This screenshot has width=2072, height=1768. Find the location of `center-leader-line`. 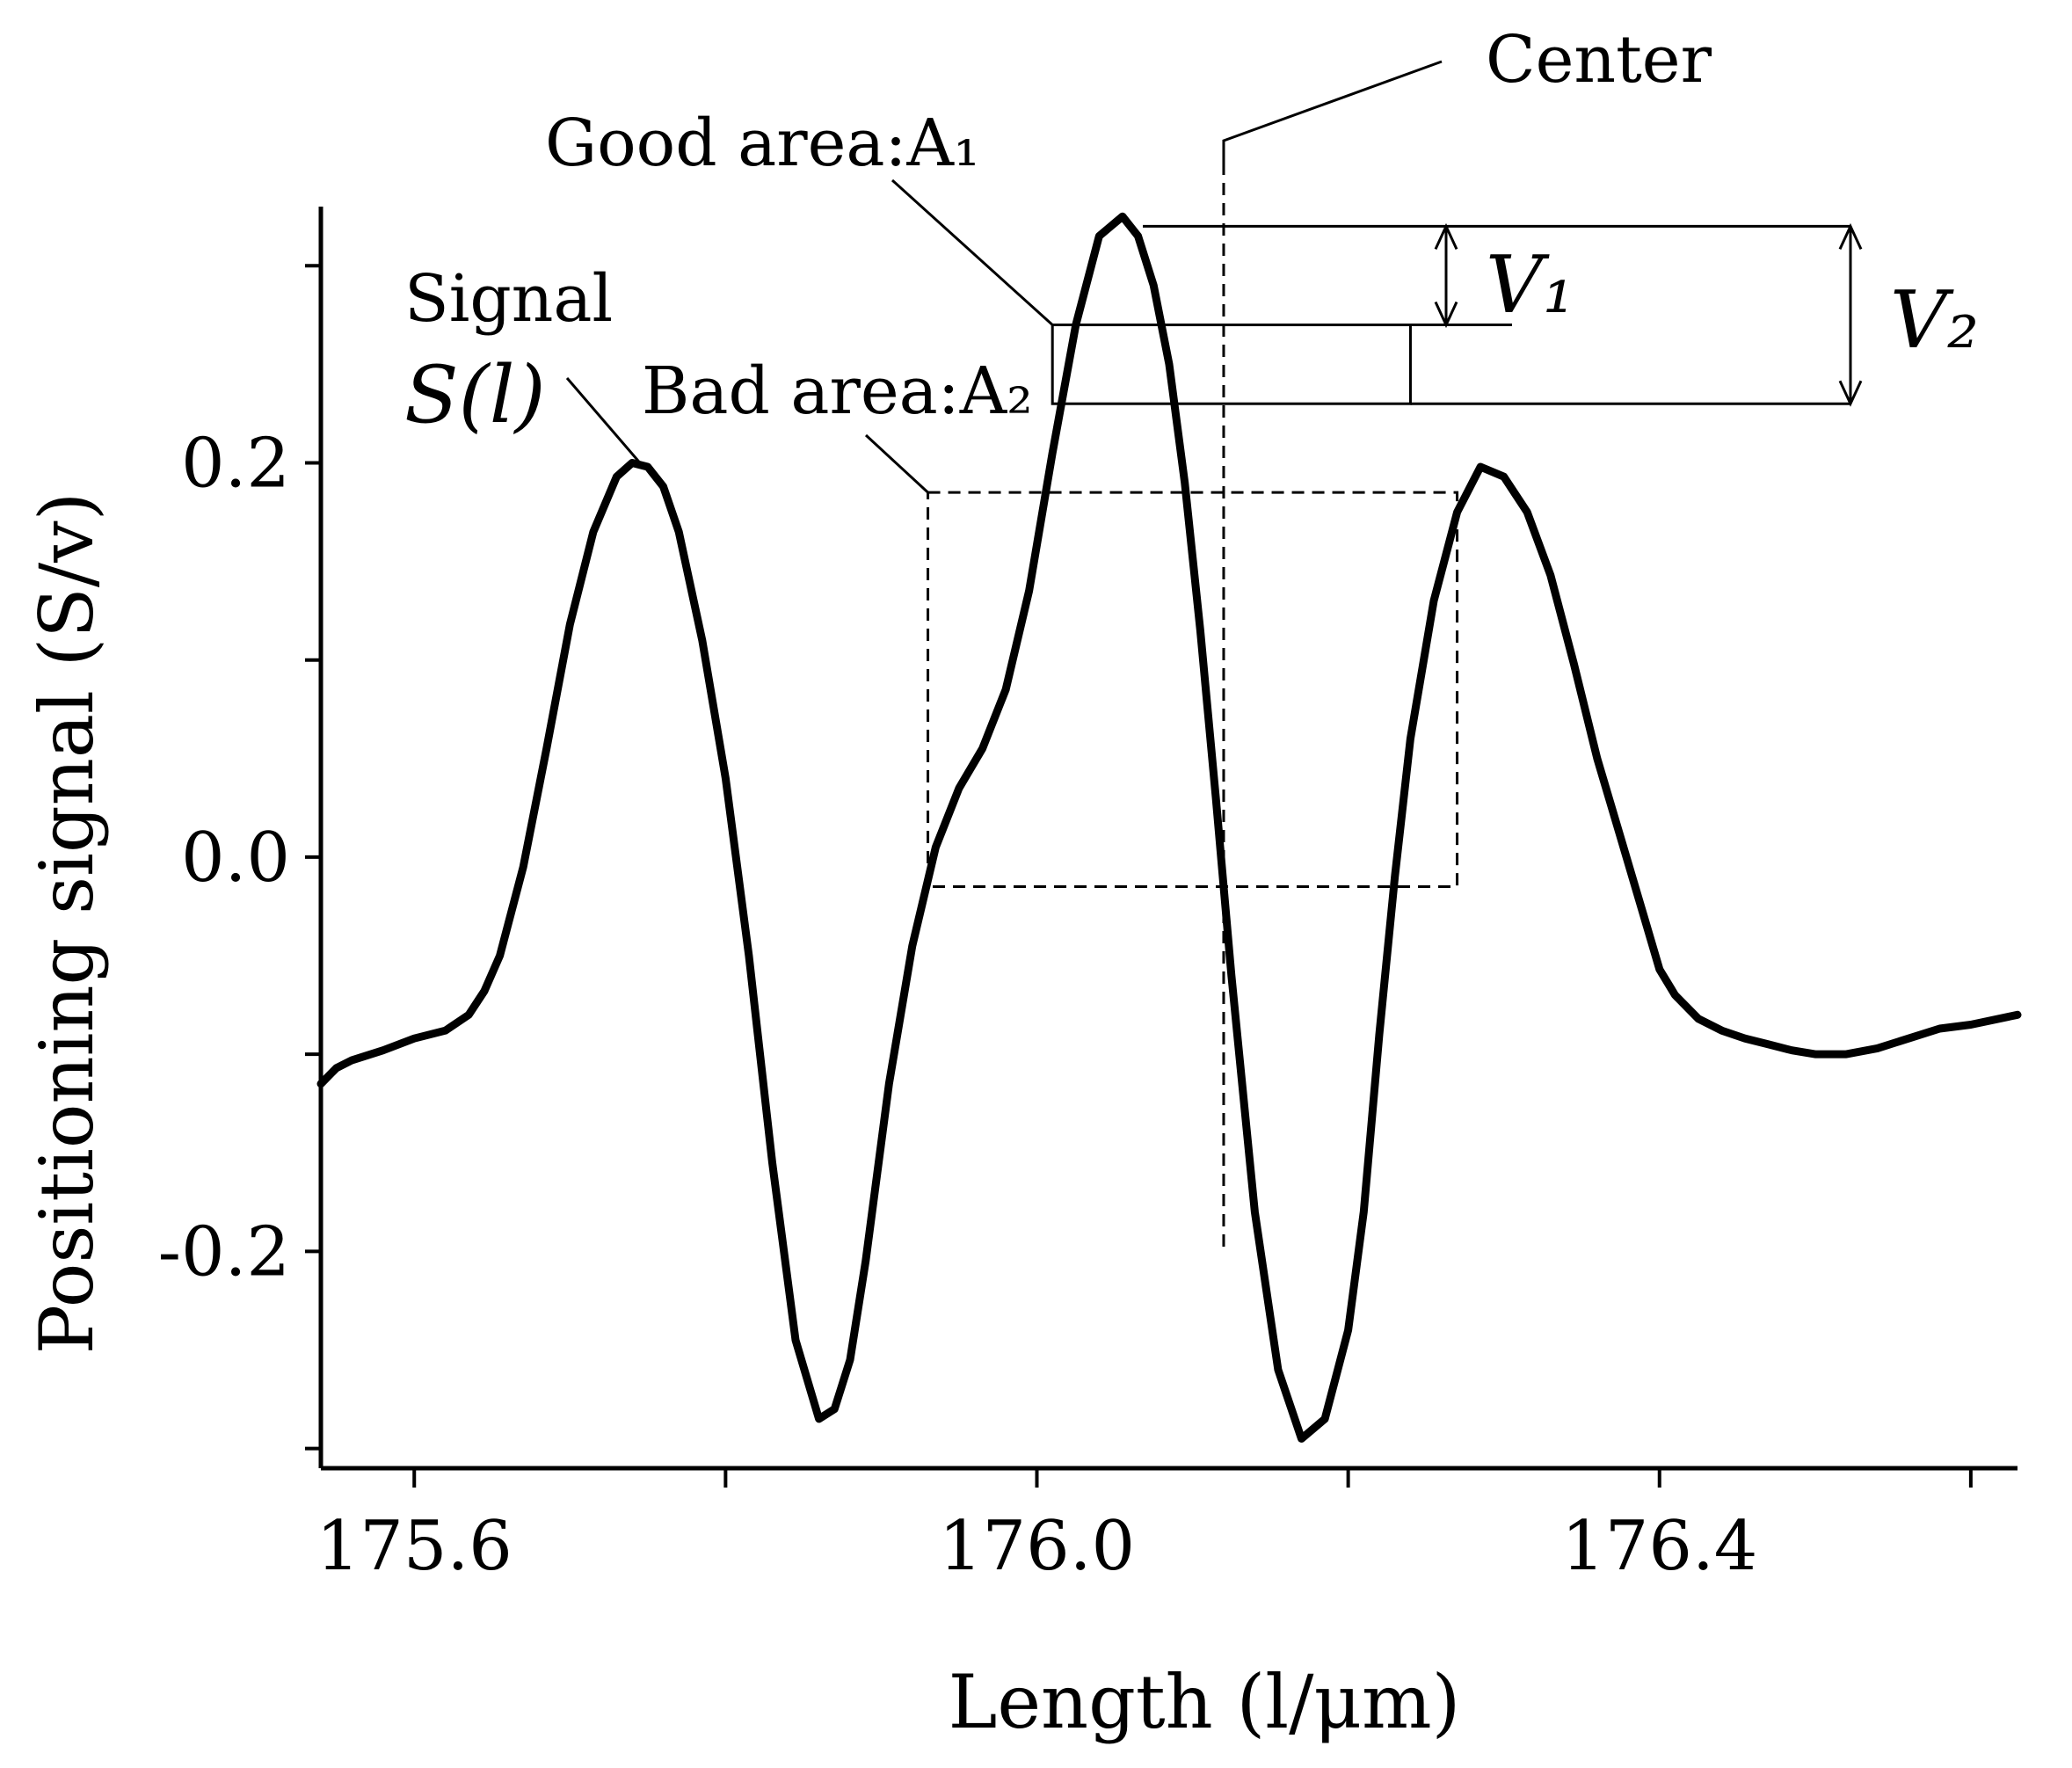

center-leader-line is located at coordinates (1332, 111).